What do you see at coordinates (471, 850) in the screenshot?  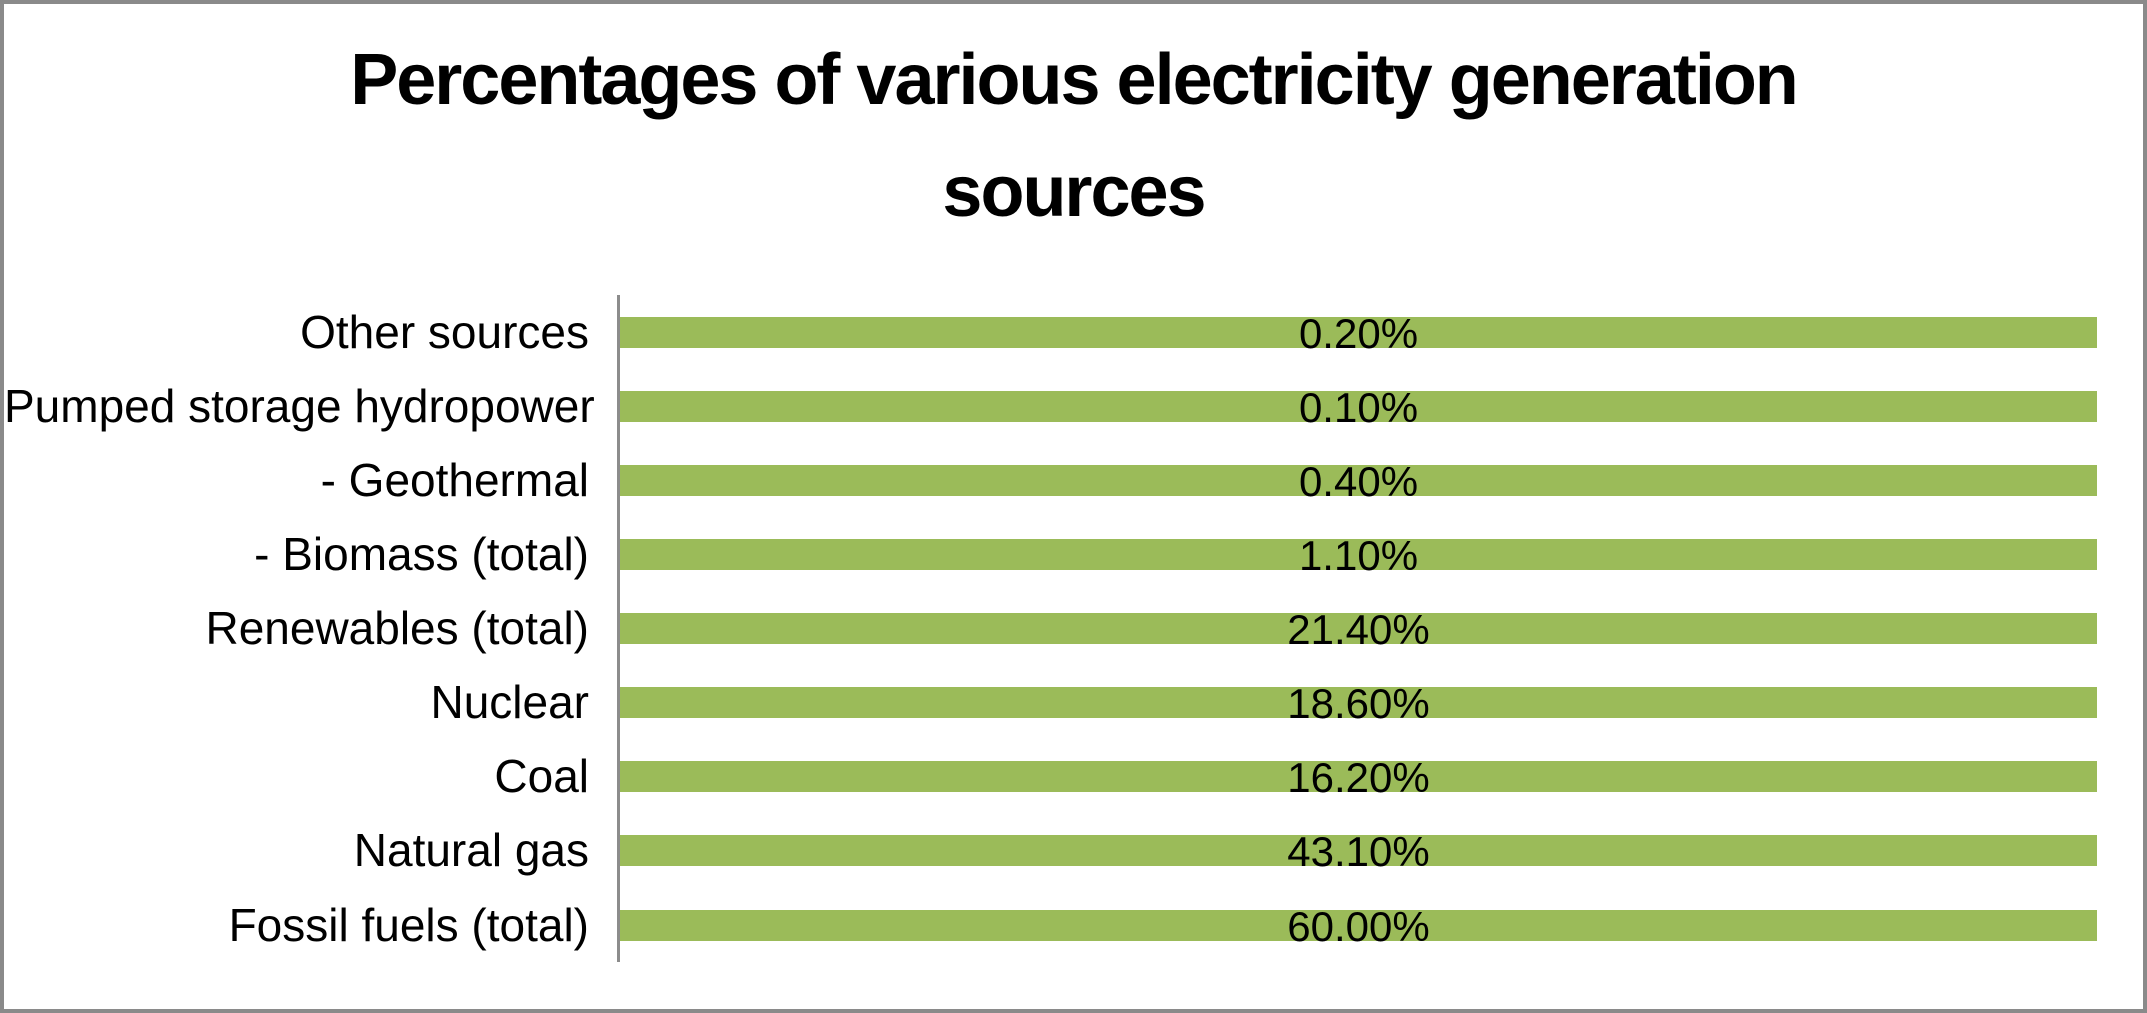 I see `category-label: Natural gas` at bounding box center [471, 850].